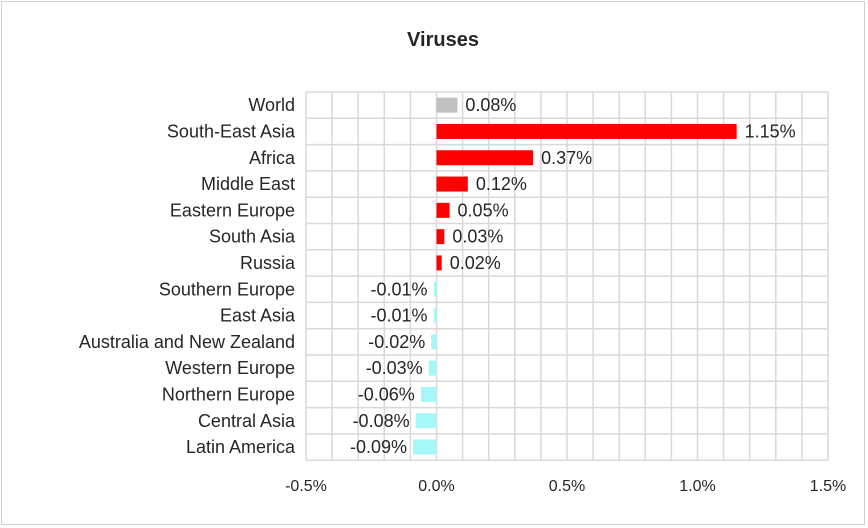 Image resolution: width=868 pixels, height=528 pixels. Describe the element at coordinates (231, 131) in the screenshot. I see `category-label: South-East Asia` at that location.